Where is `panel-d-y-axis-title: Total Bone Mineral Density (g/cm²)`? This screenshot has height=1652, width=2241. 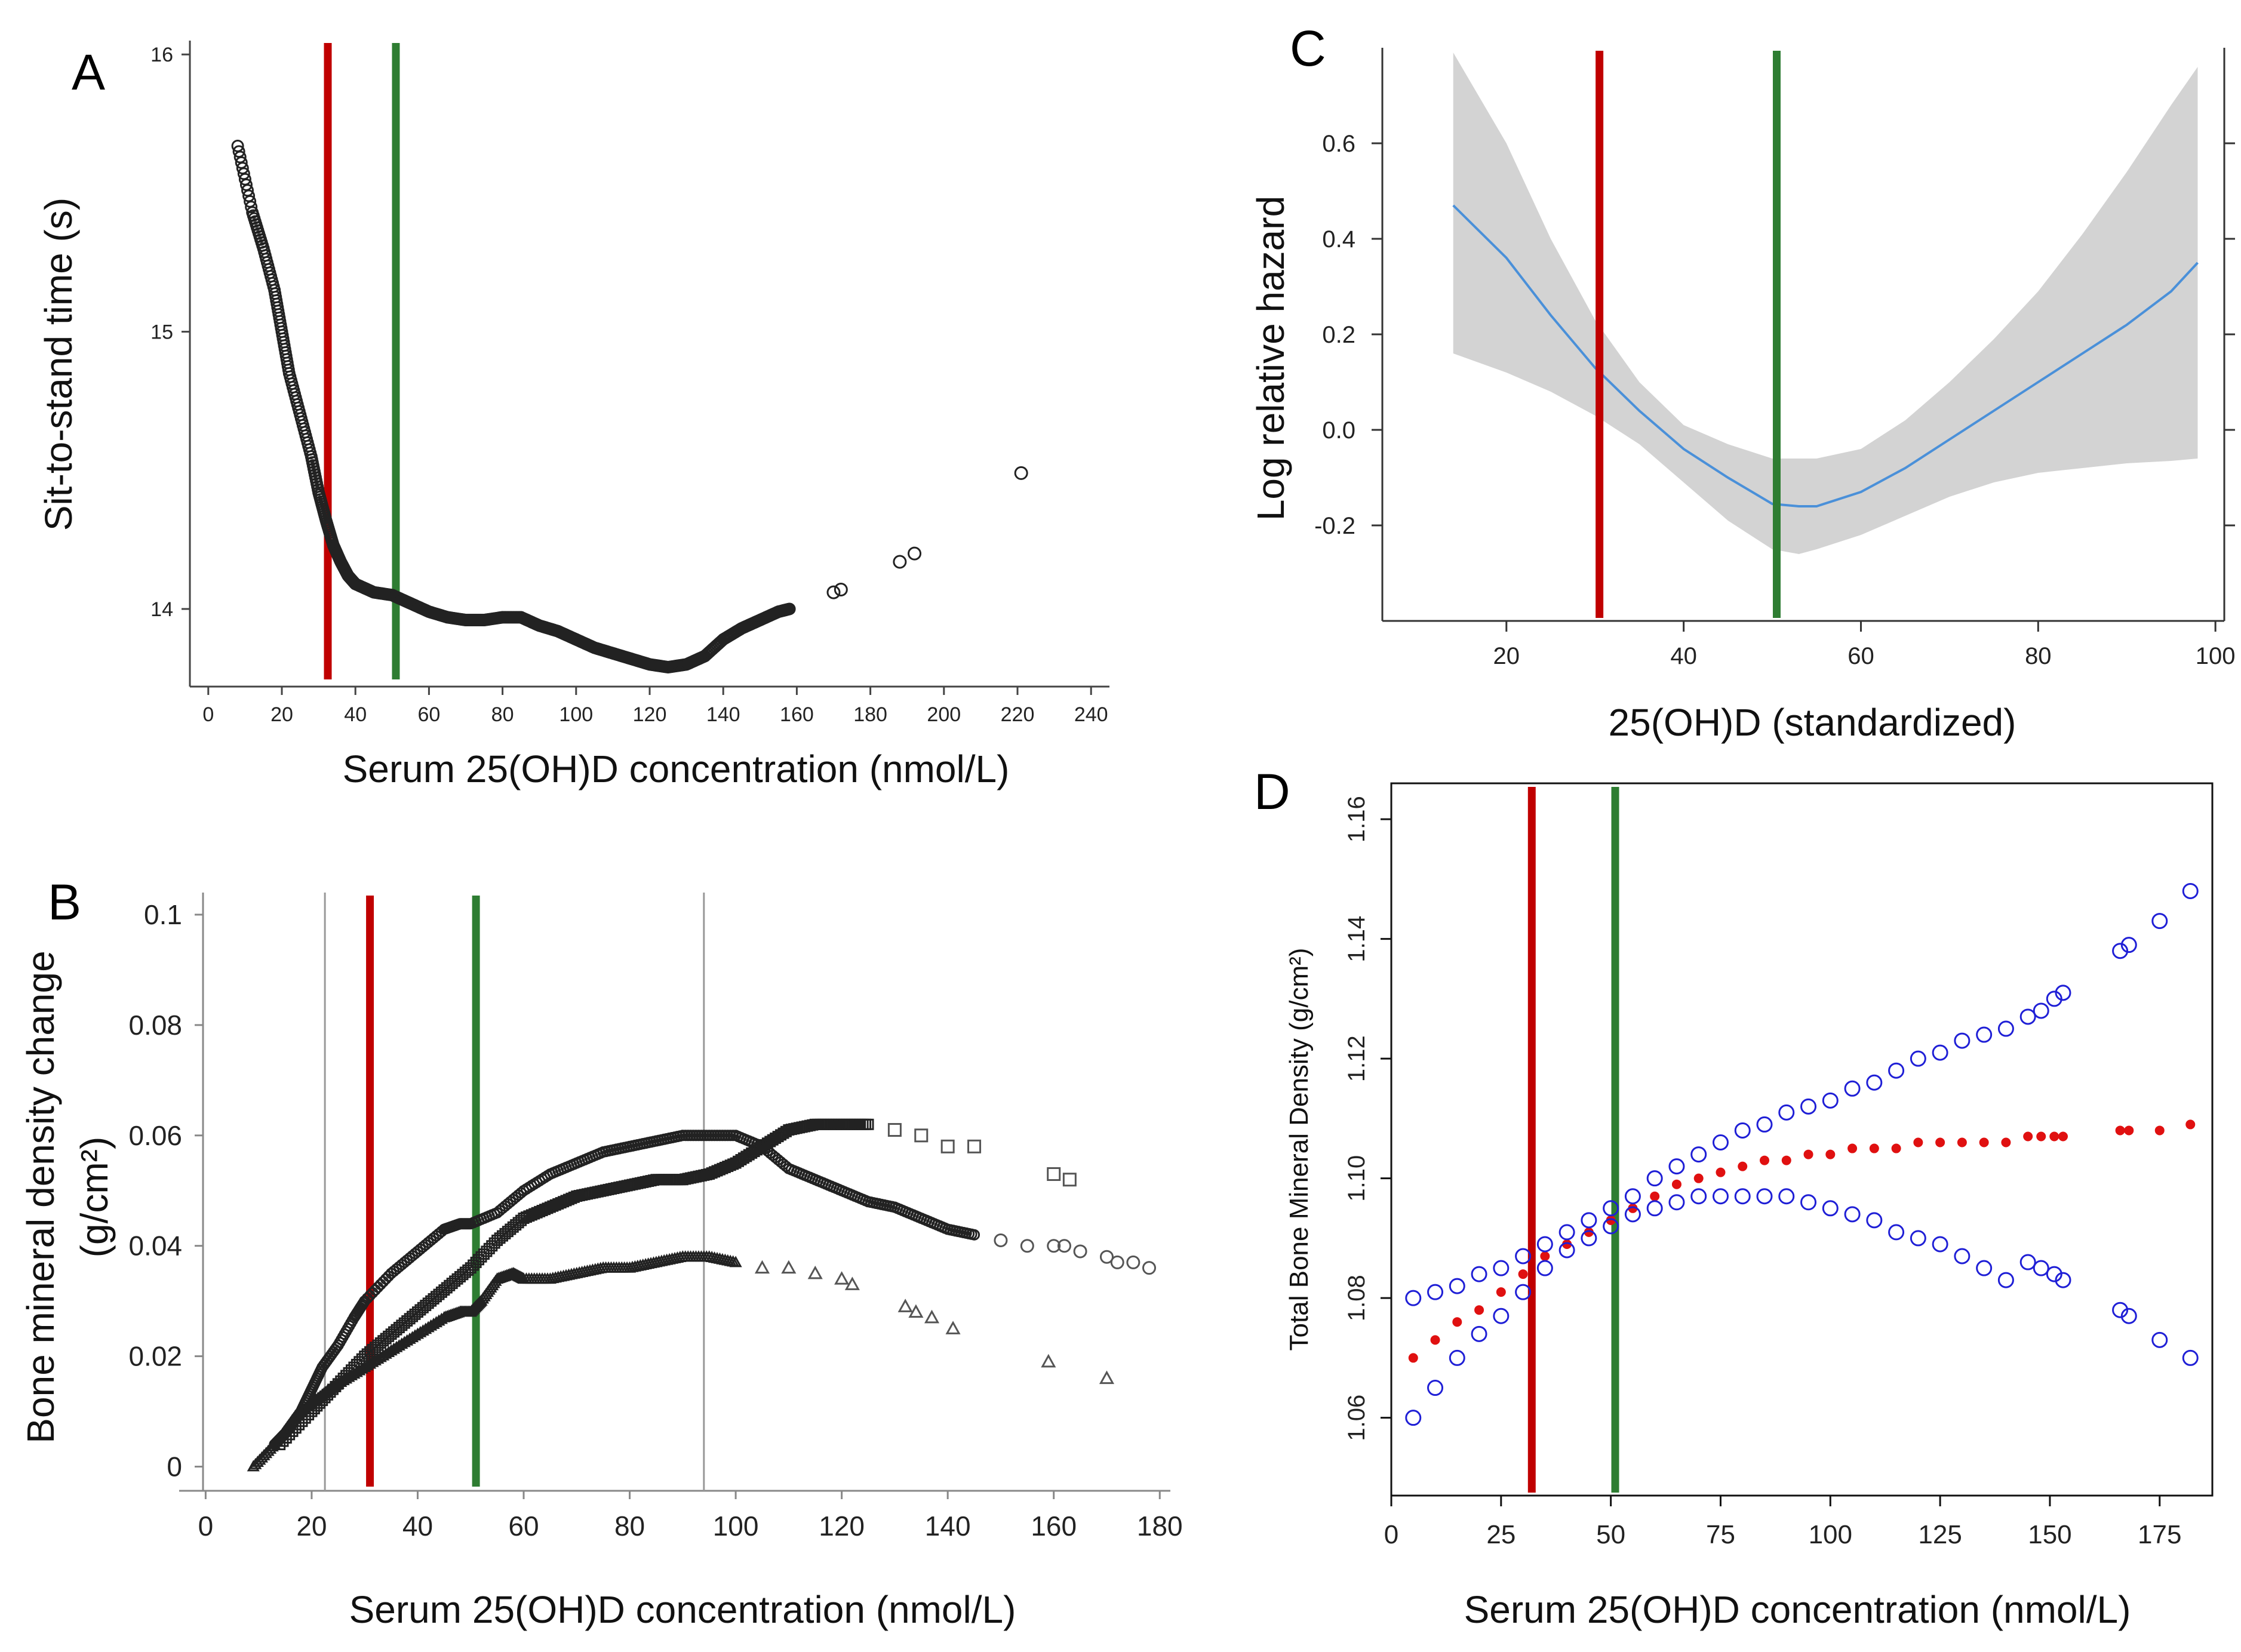 panel-d-y-axis-title: Total Bone Mineral Density (g/cm²) is located at coordinates (1299, 1149).